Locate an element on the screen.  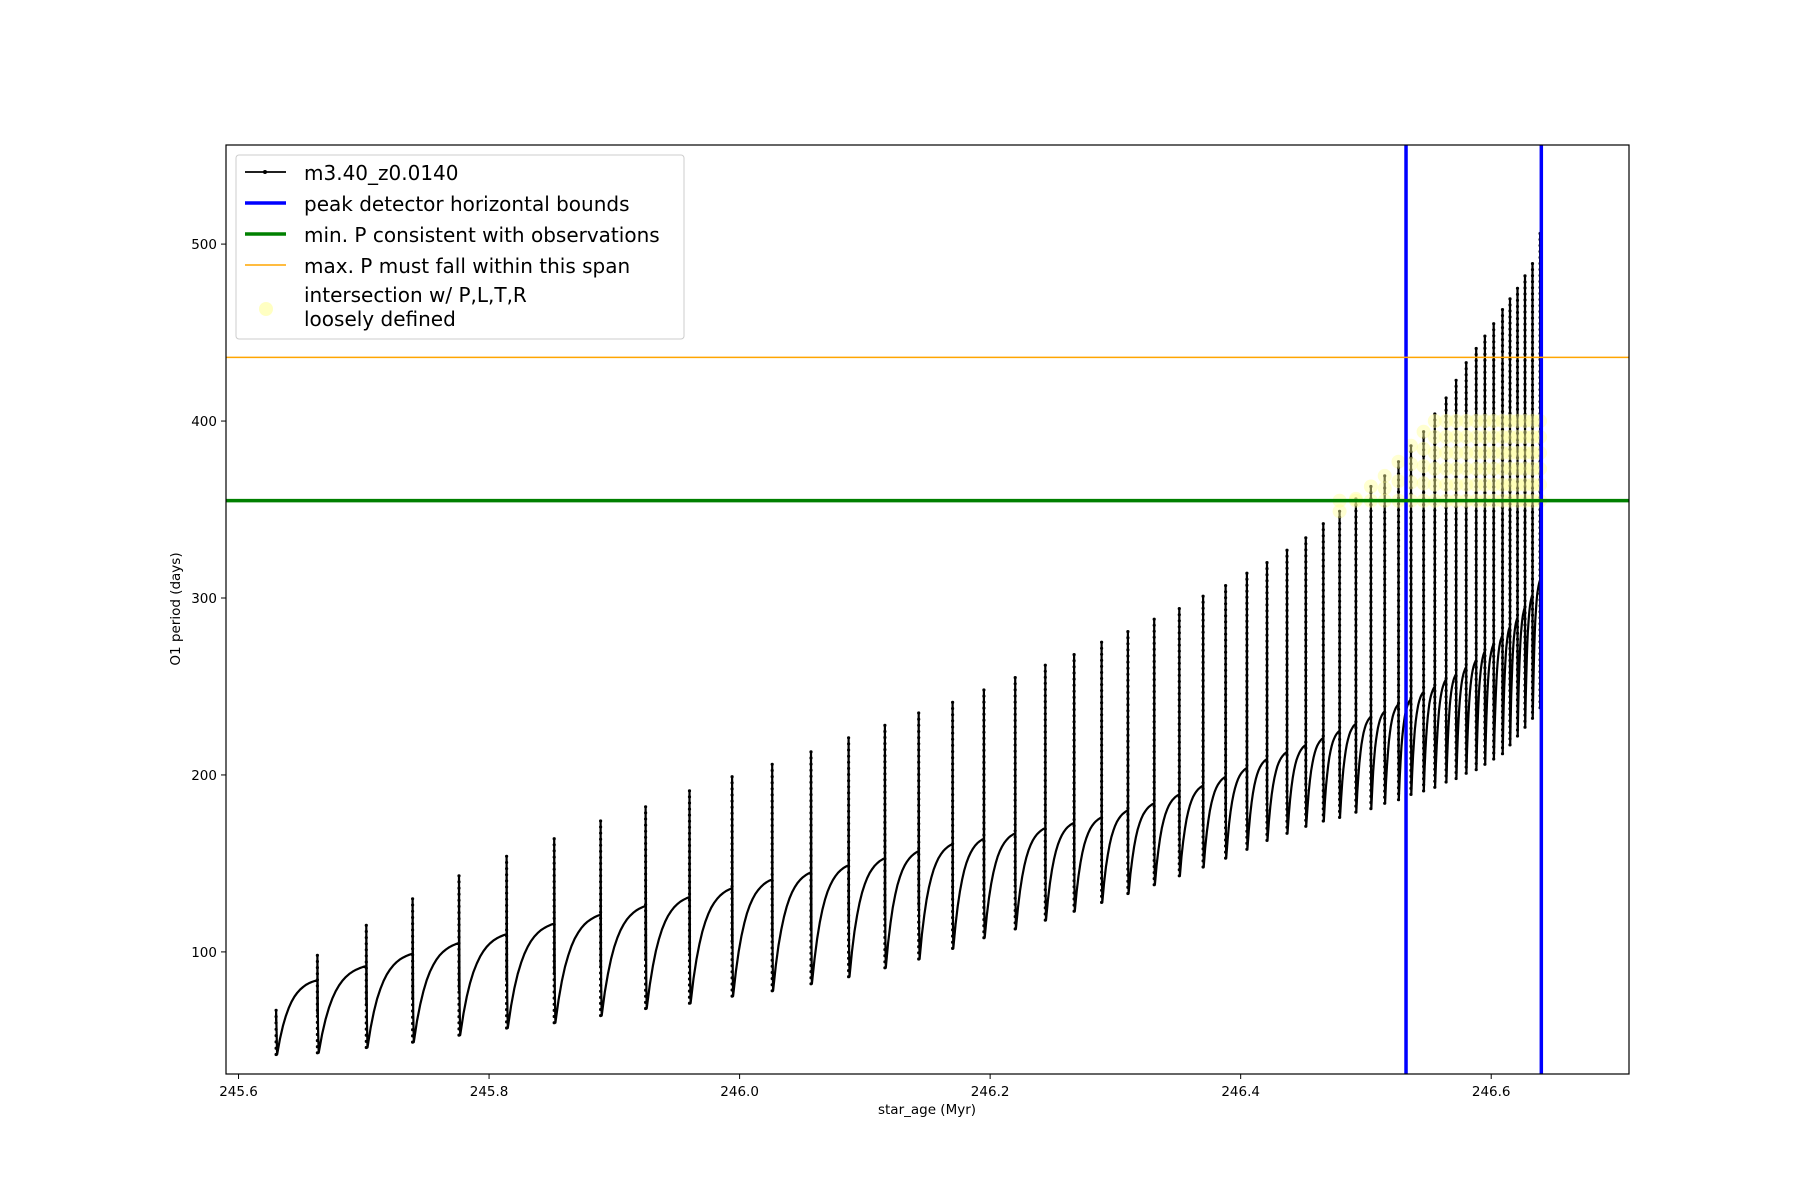
y-tick-label: 400 is located at coordinates (204, 422).